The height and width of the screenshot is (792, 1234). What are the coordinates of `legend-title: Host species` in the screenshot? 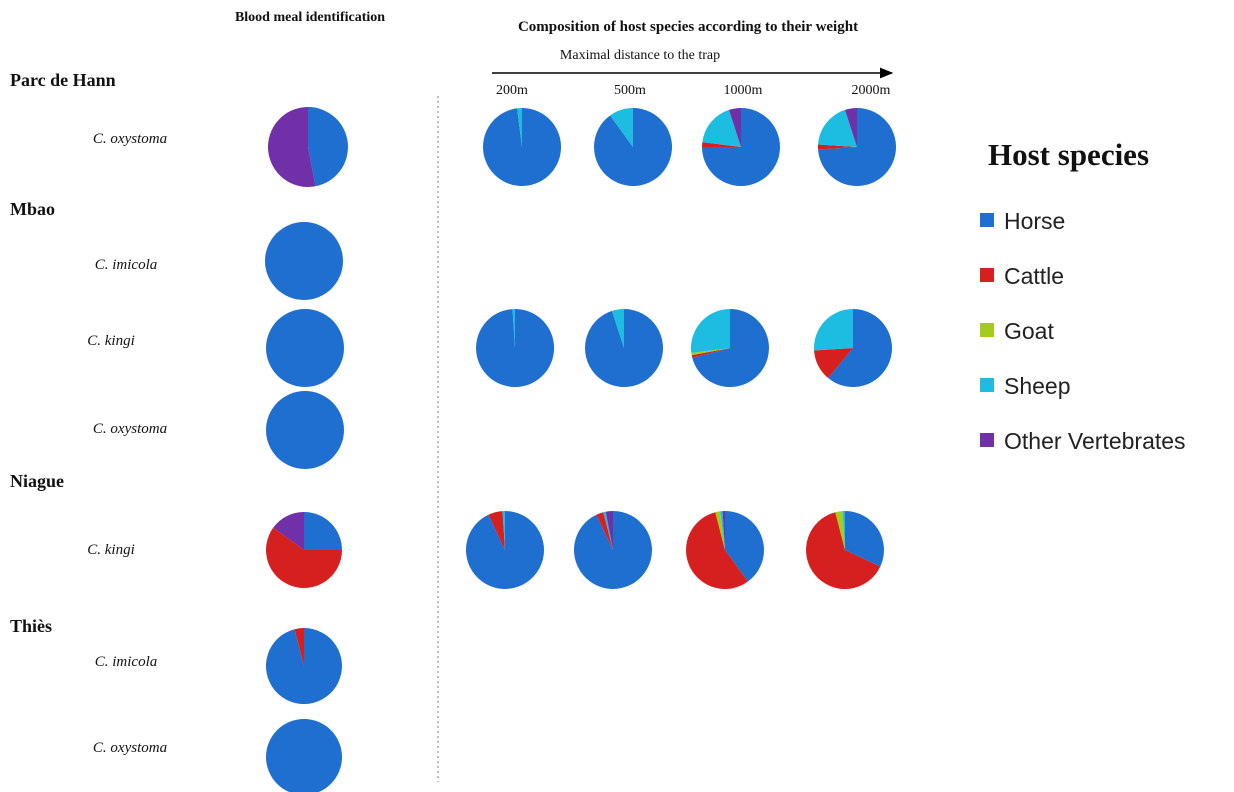 It's located at (1068, 154).